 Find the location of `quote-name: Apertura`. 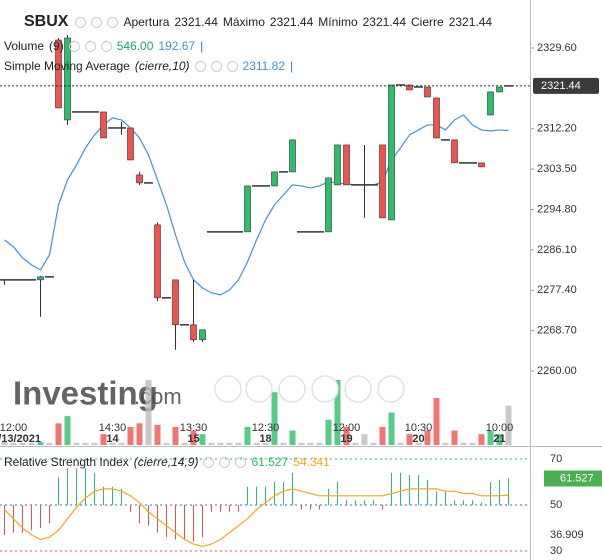

quote-name: Apertura is located at coordinates (146, 22).